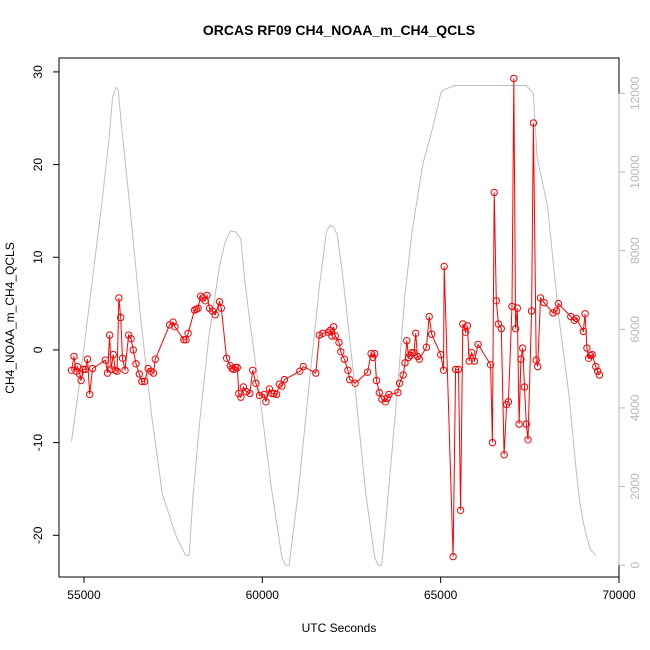 Image resolution: width=650 pixels, height=650 pixels. Describe the element at coordinates (38, 165) in the screenshot. I see `y-tick-label: 20` at that location.